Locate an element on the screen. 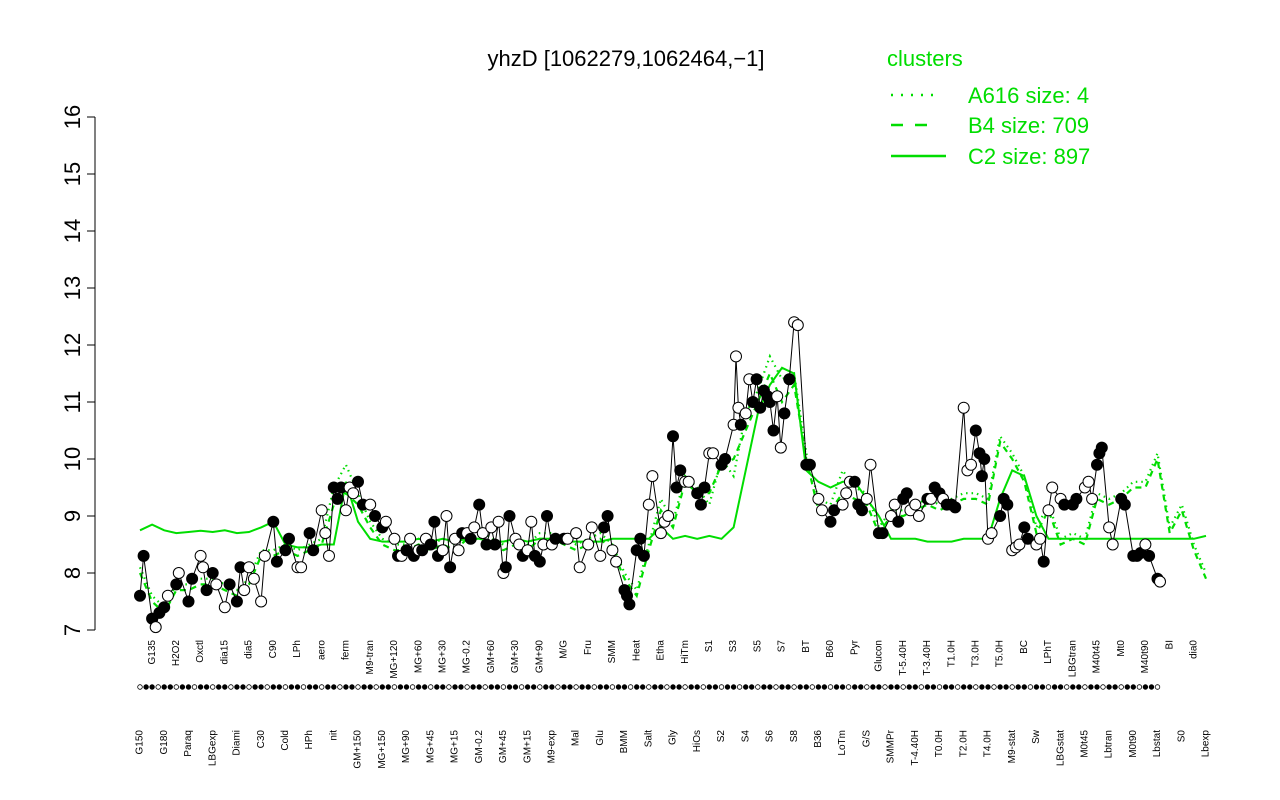  x-tick-label: T1.0H is located at coordinates (951, 653).